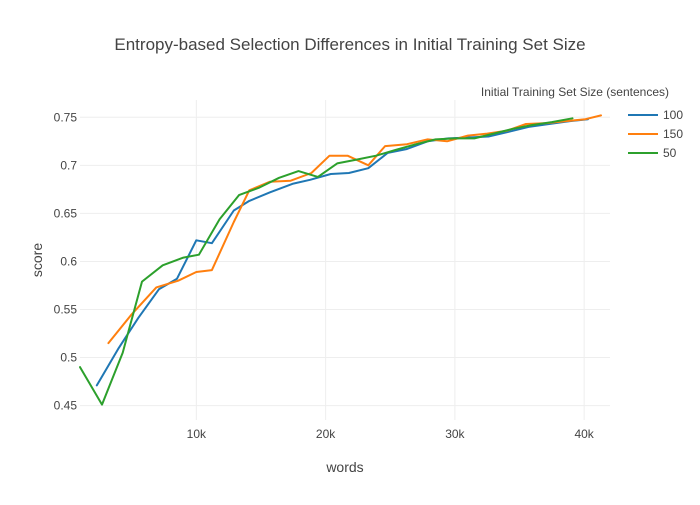  What do you see at coordinates (197, 434) in the screenshot?
I see `x-tick-label: 10k` at bounding box center [197, 434].